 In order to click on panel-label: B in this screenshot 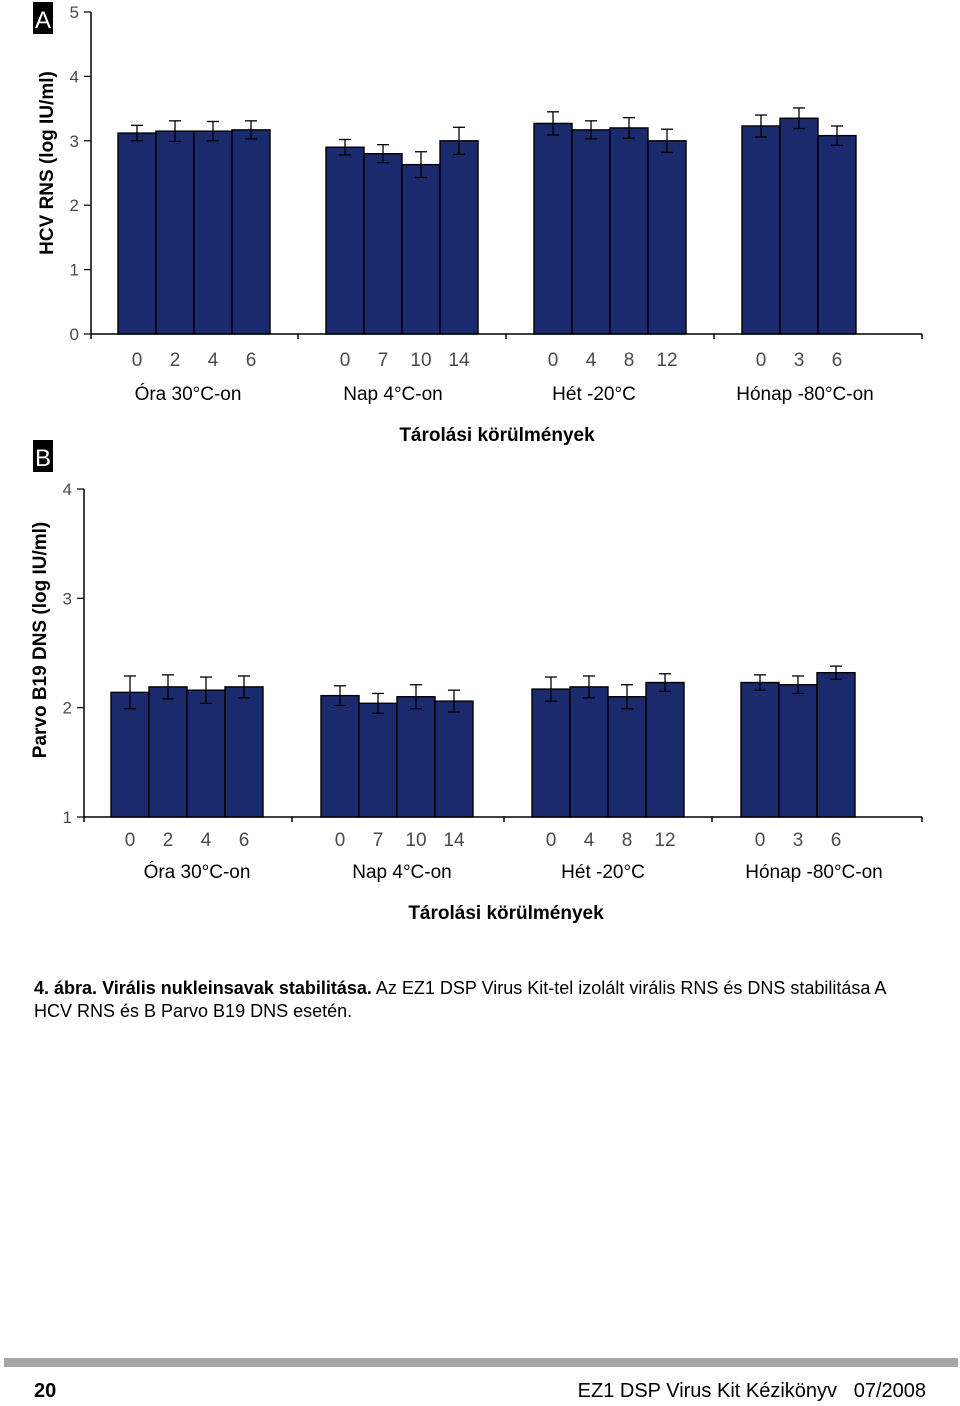, I will do `click(43, 458)`.